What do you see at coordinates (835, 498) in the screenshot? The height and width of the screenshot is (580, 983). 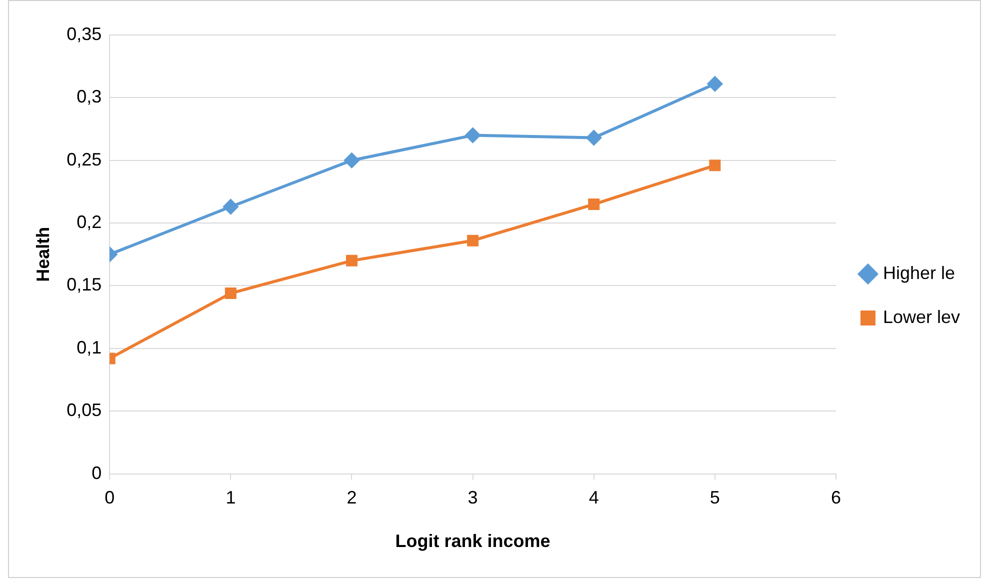 I see `x-tick-label: 6` at bounding box center [835, 498].